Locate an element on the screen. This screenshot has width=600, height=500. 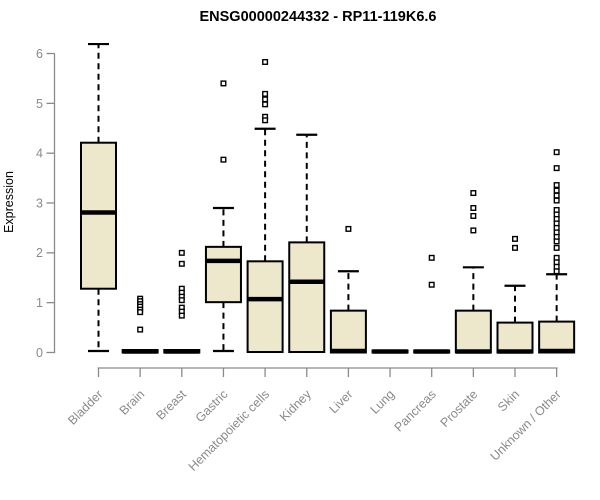
y-tick-label: 0 is located at coordinates (39, 353).